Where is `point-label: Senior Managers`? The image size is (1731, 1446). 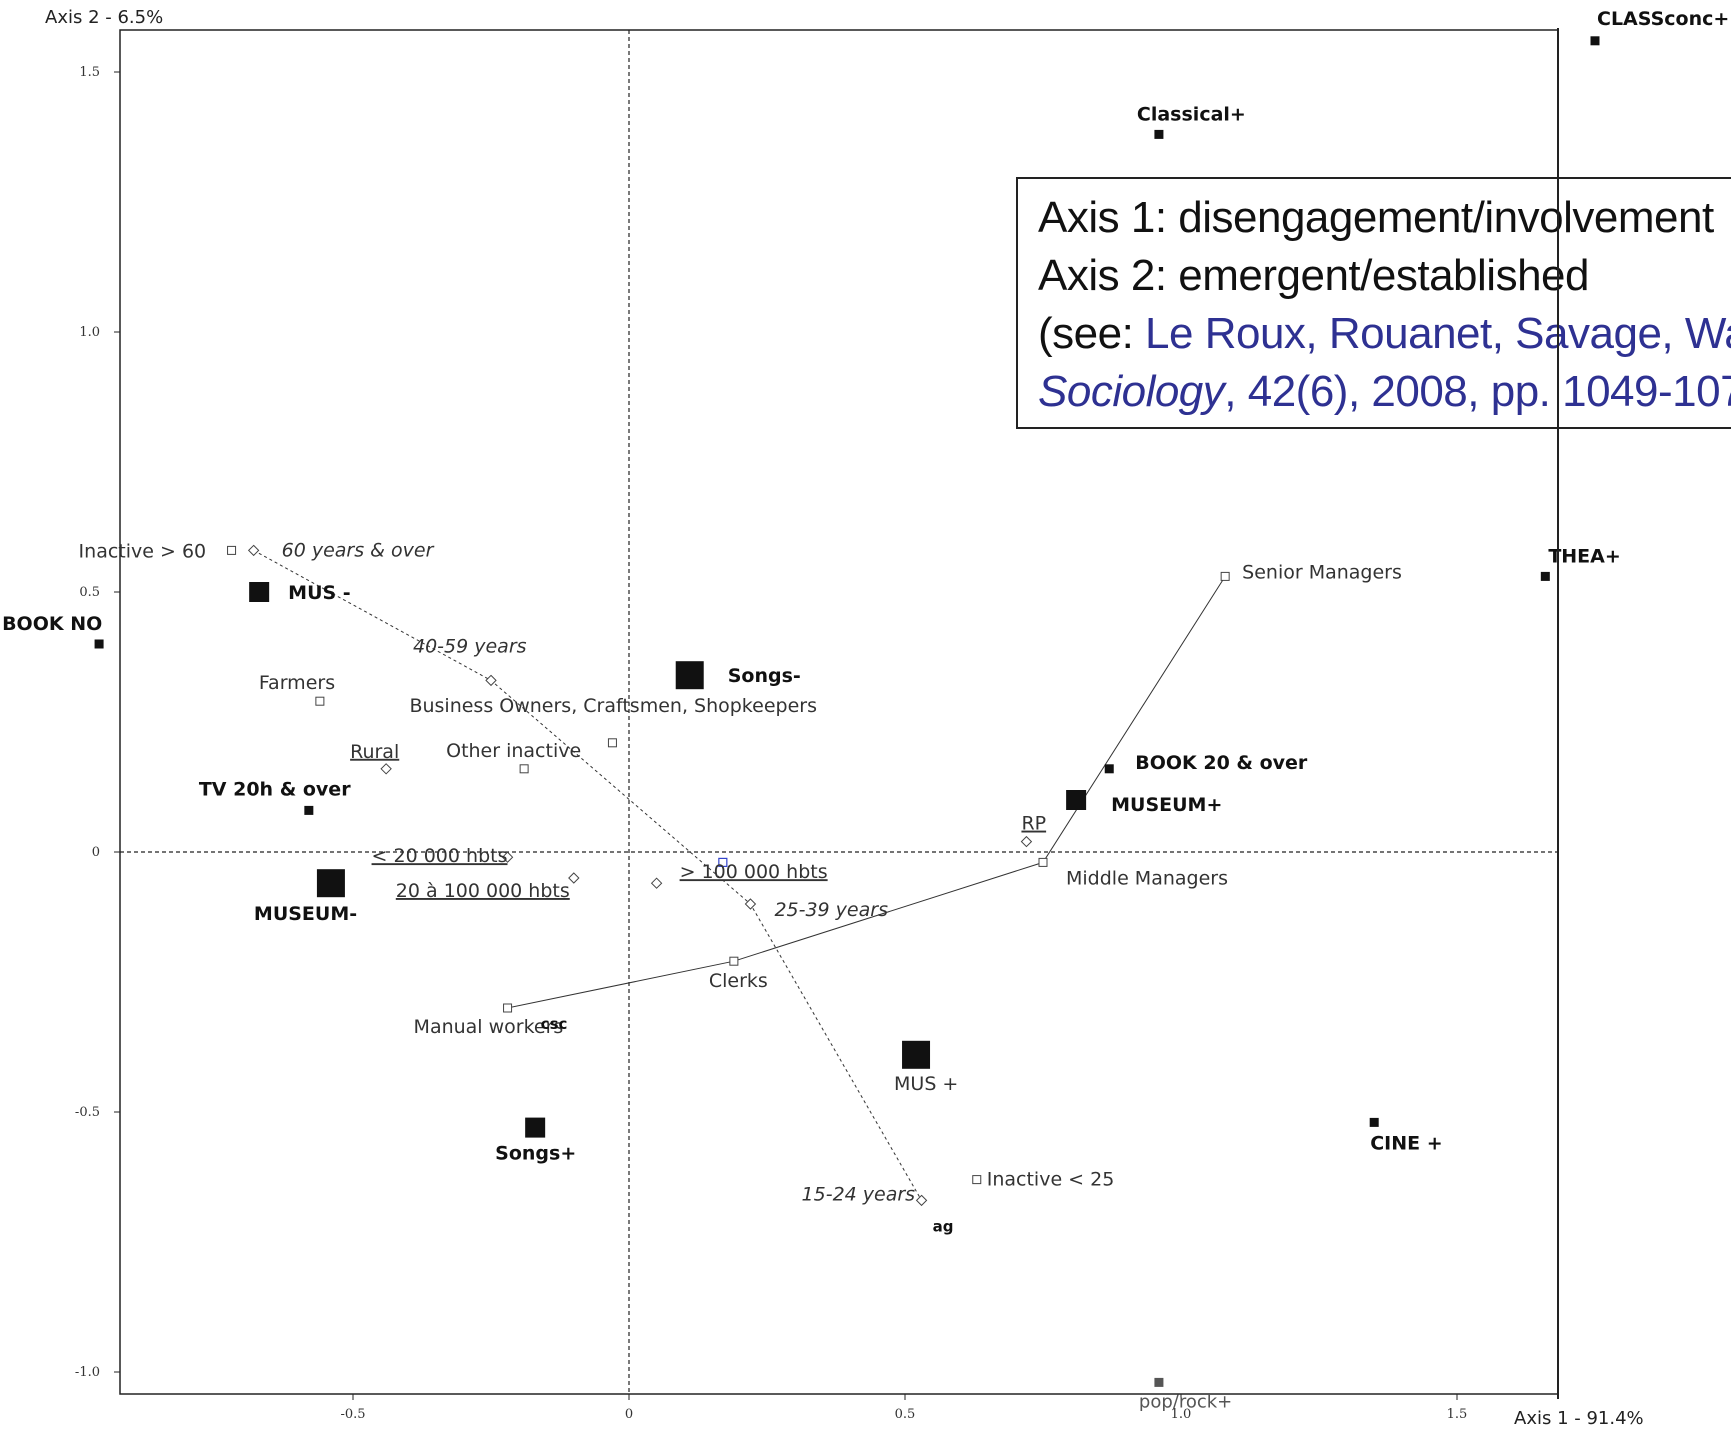 point-label: Senior Managers is located at coordinates (1322, 572).